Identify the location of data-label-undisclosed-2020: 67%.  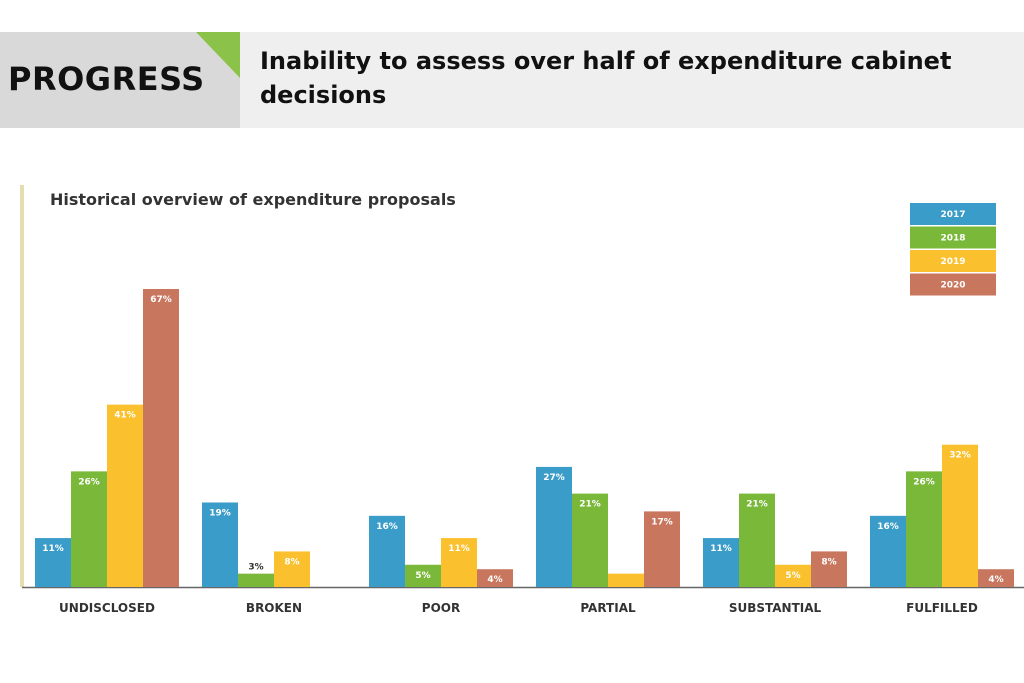
(161, 300).